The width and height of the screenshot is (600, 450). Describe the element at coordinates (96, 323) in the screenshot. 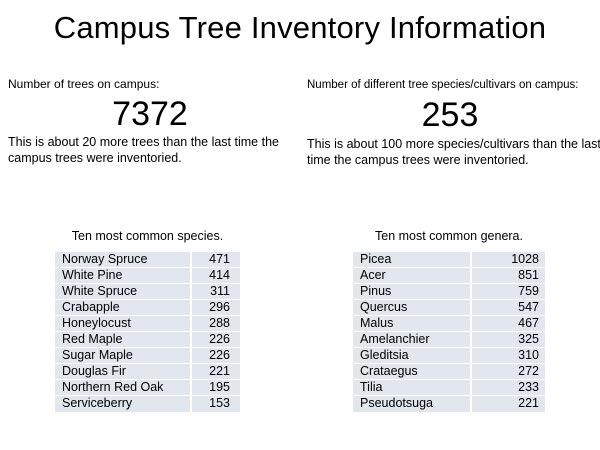

I see `species-name: Honeylocust` at that location.